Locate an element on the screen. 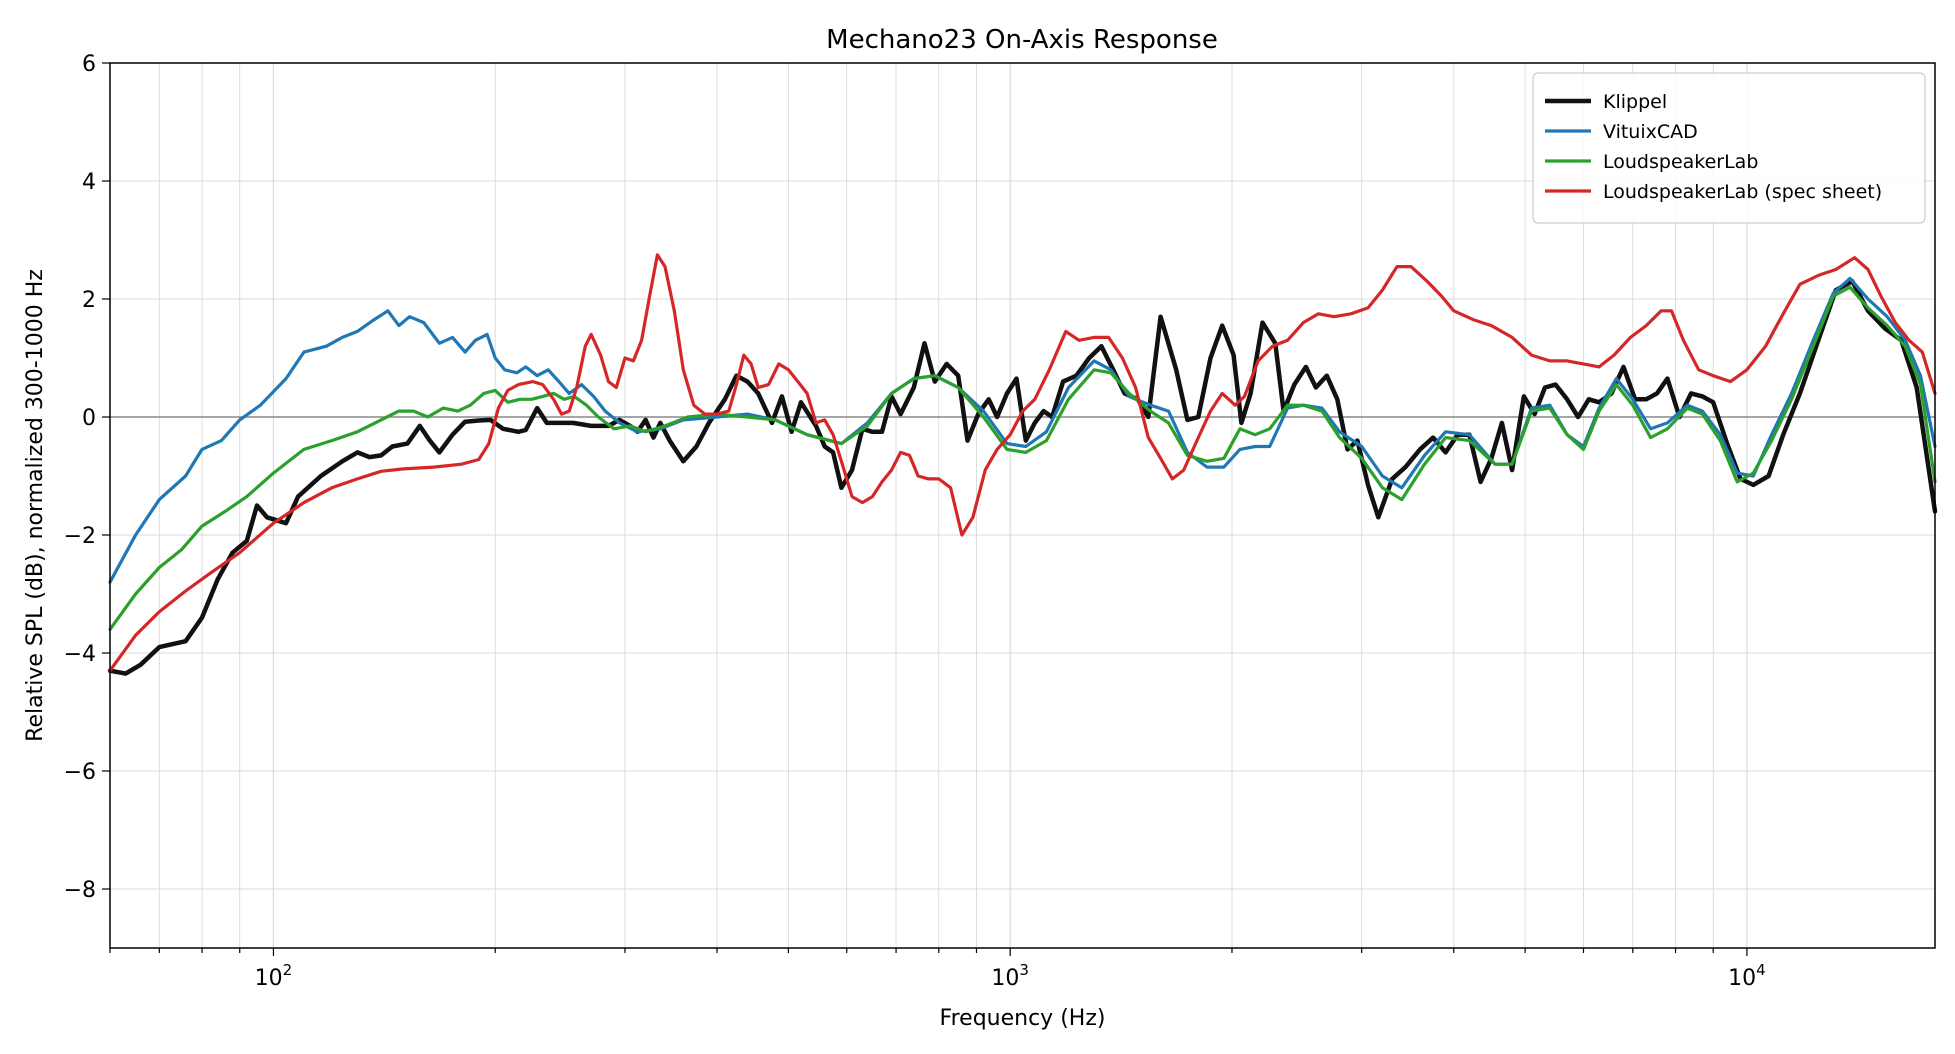 The height and width of the screenshot is (1054, 1955). y-tick-label: 0 is located at coordinates (89, 418).